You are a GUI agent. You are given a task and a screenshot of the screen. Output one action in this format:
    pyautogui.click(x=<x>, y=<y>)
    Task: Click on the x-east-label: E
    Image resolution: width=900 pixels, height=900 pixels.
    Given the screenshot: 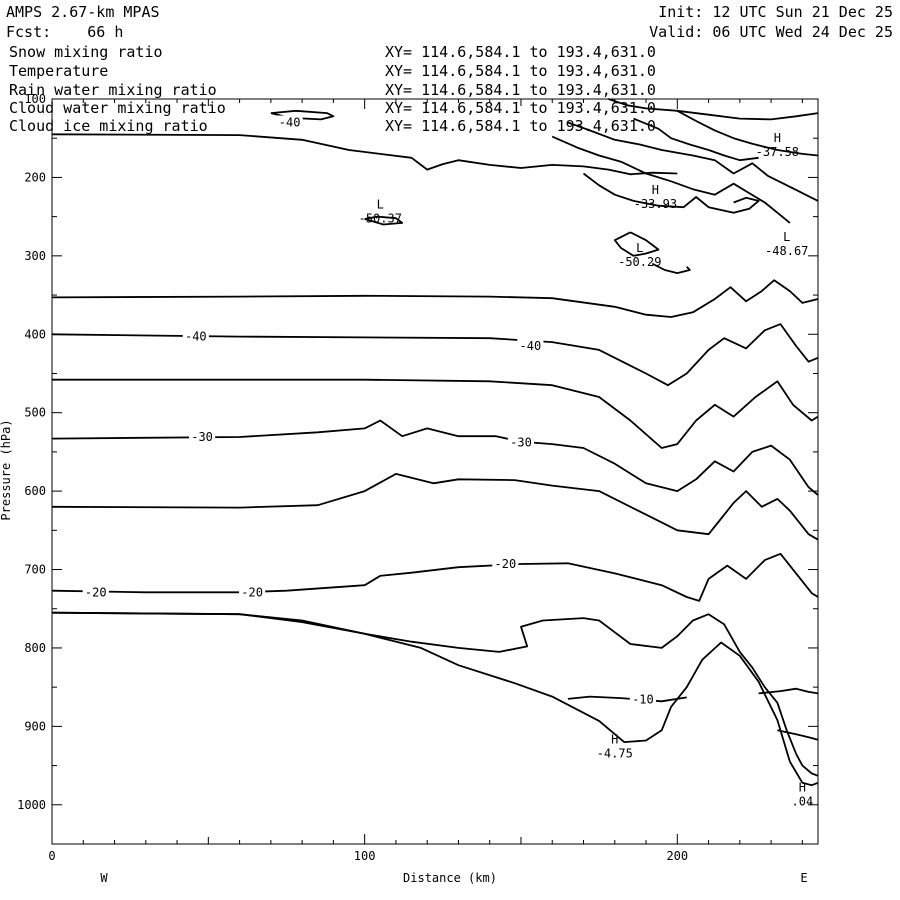 What is the action you would take?
    pyautogui.click(x=803, y=878)
    